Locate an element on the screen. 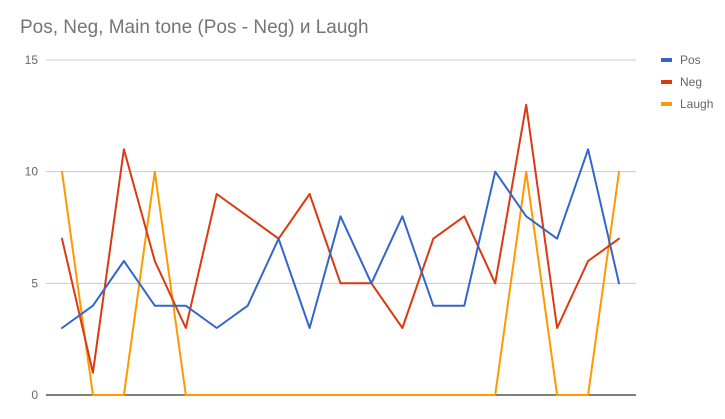  chart-title: Pos, Neg, Main tone (Pos - Neg) и Laugh is located at coordinates (194, 27).